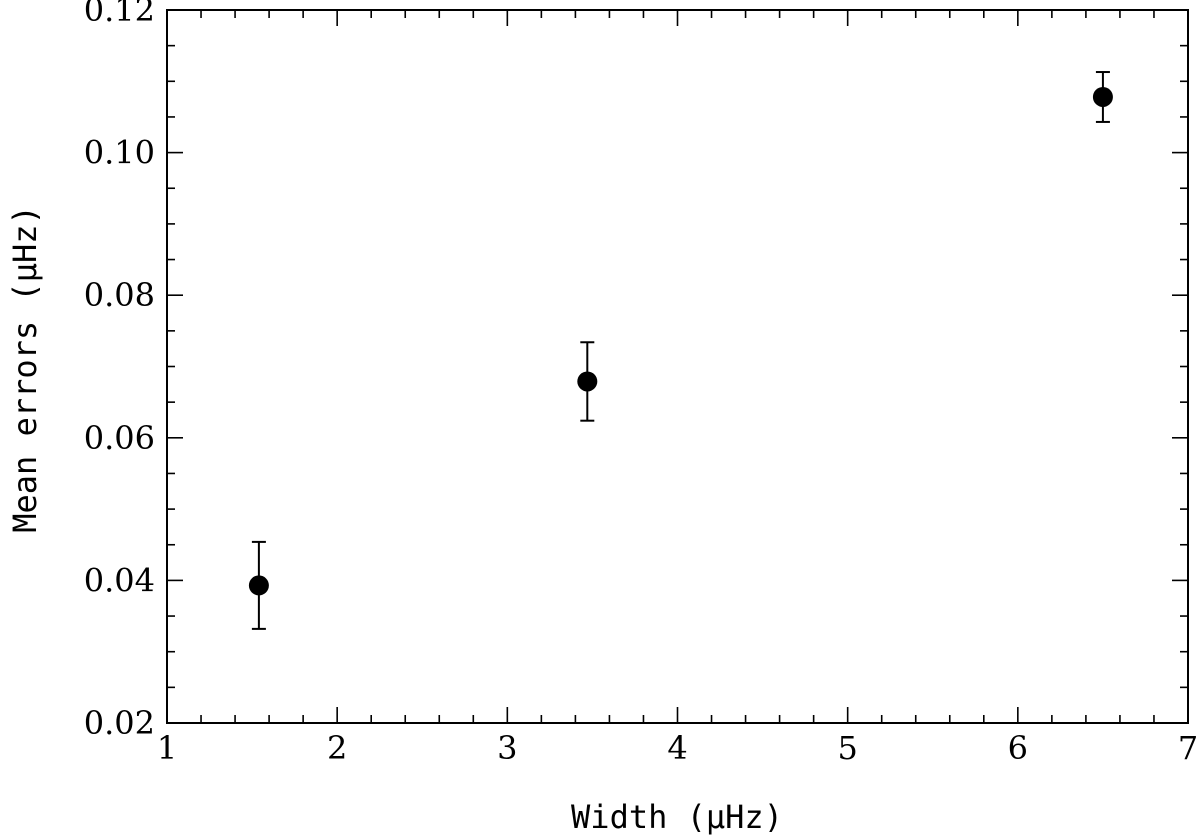 The width and height of the screenshot is (1200, 839). Describe the element at coordinates (847, 748) in the screenshot. I see `x-tick-label: 5` at that location.